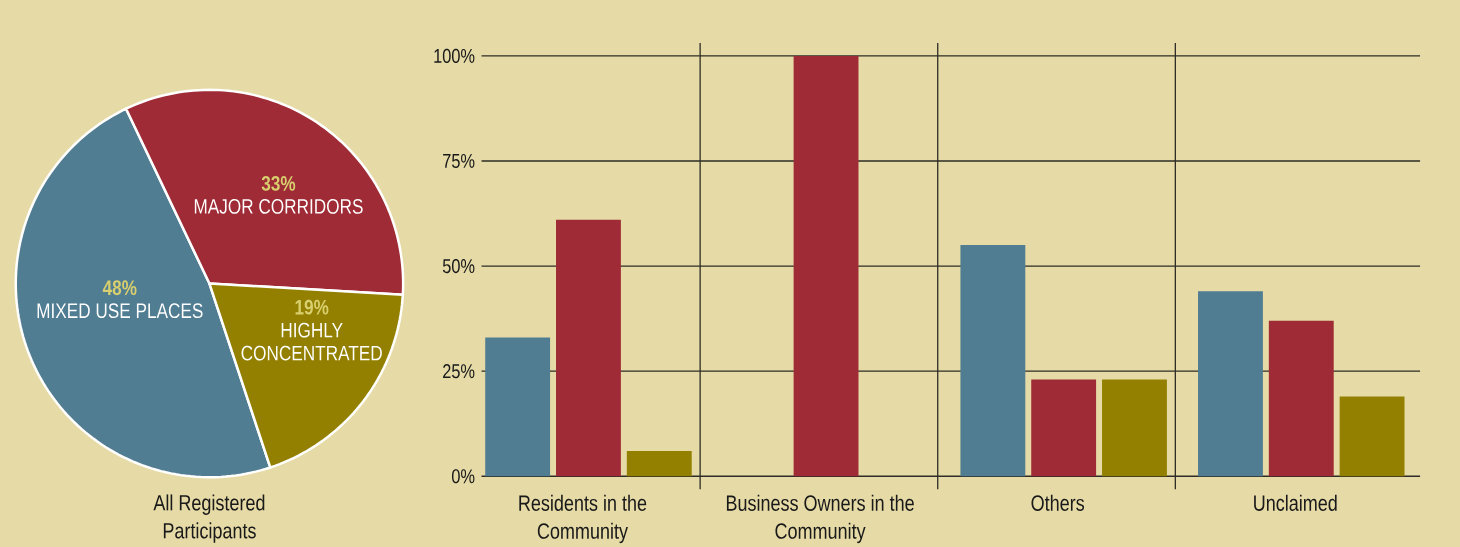  What do you see at coordinates (1295, 502) in the screenshot?
I see `x-tick-label: Unclaimed` at bounding box center [1295, 502].